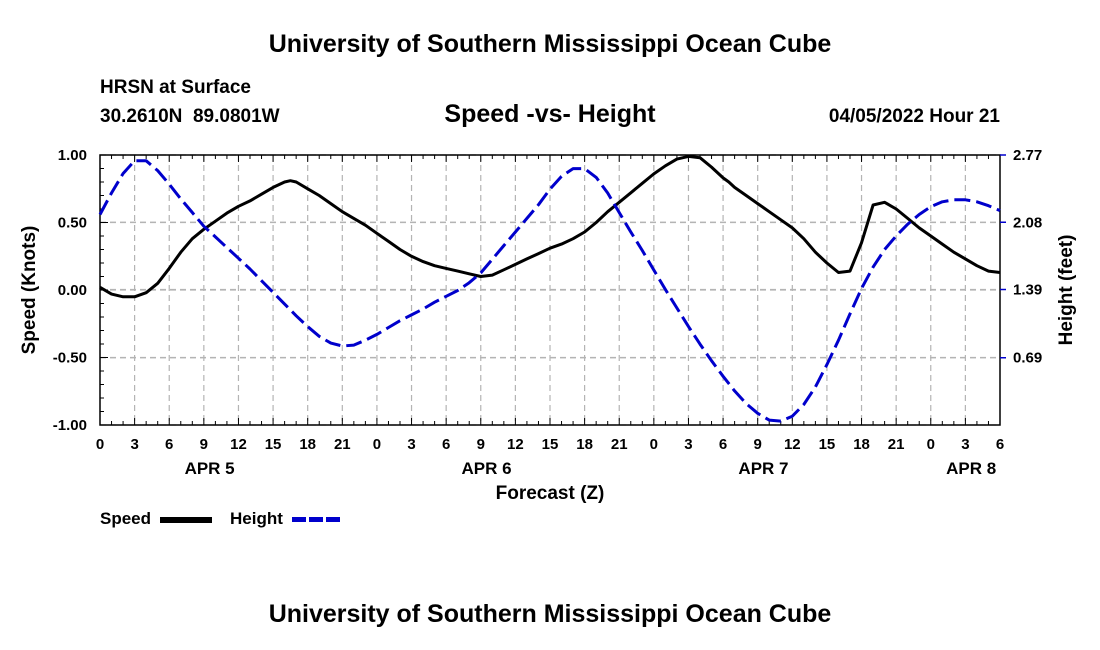 The image size is (1100, 650). What do you see at coordinates (186, 520) in the screenshot?
I see `legend-speed-swatch` at bounding box center [186, 520].